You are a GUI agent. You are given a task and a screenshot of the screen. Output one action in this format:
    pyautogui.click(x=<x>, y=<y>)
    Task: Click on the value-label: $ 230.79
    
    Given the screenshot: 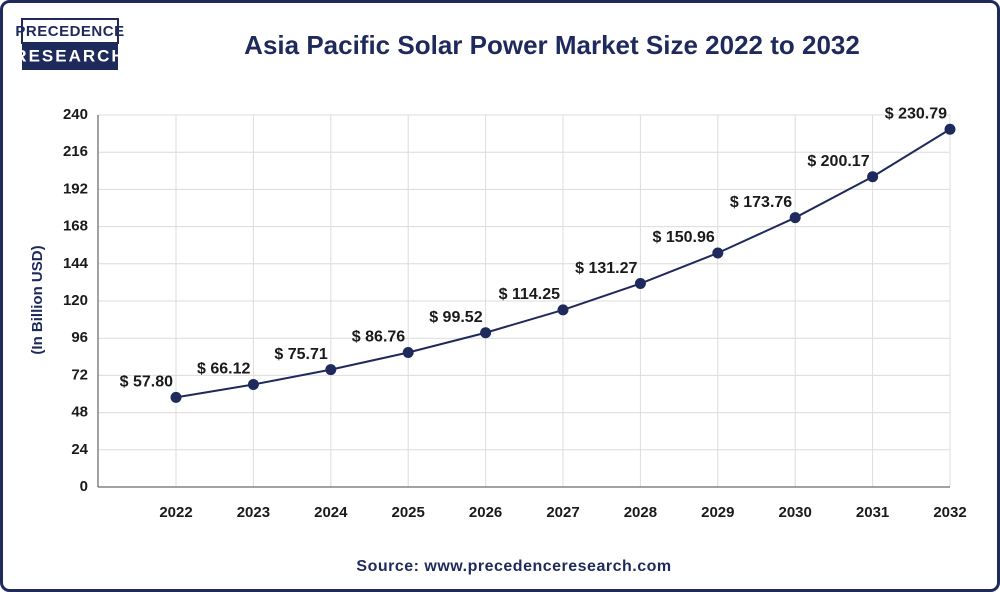 What is the action you would take?
    pyautogui.click(x=916, y=113)
    